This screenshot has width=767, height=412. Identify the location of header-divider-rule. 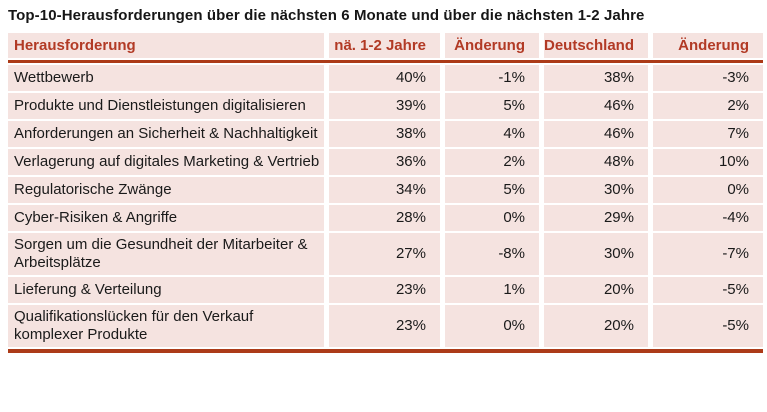
(385, 61).